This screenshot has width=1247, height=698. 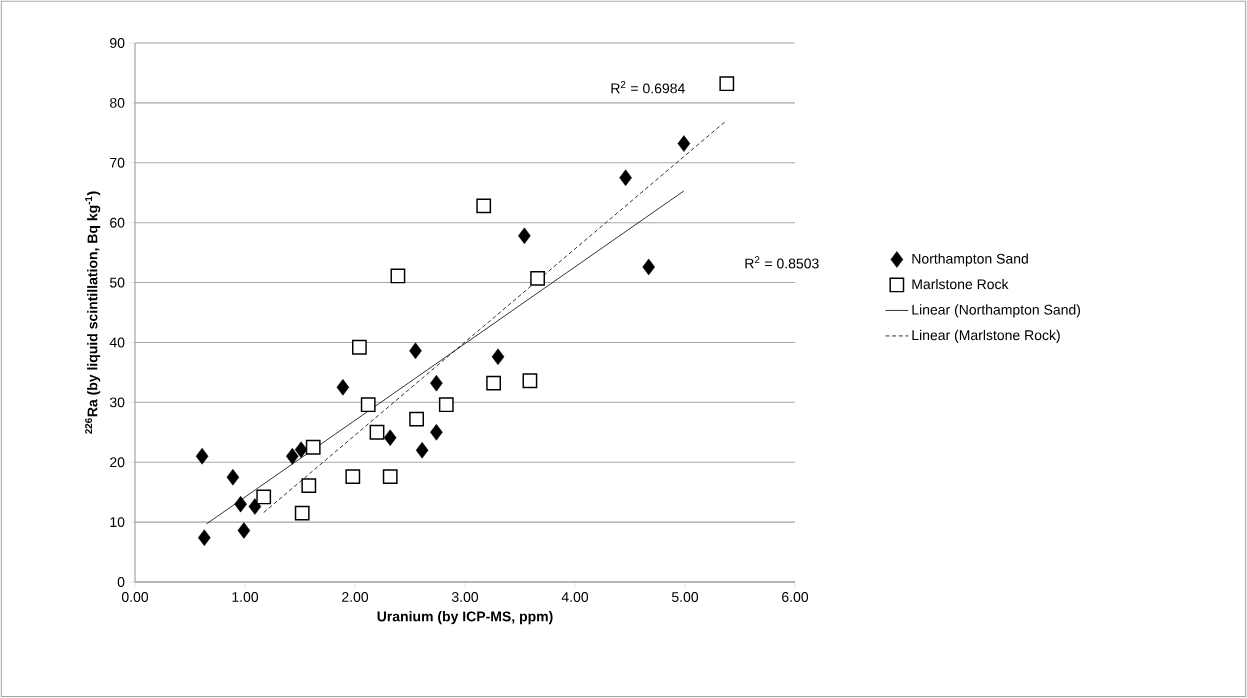 What do you see at coordinates (782, 262) in the screenshot?
I see `annotation: R$^{2}$ = 0.8503` at bounding box center [782, 262].